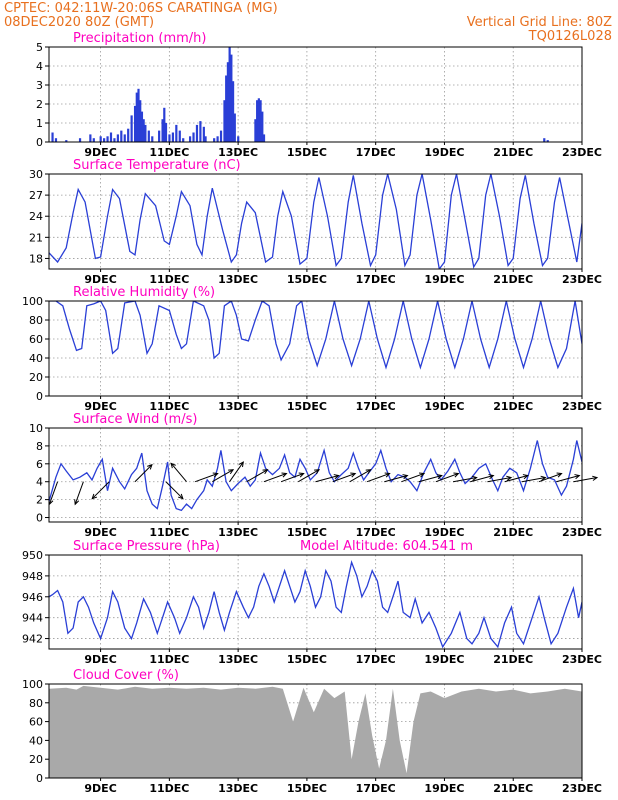 This screenshot has height=800, width=618. What do you see at coordinates (144, 292) in the screenshot?
I see `humidity-title: Relative Humidity (%)` at bounding box center [144, 292].